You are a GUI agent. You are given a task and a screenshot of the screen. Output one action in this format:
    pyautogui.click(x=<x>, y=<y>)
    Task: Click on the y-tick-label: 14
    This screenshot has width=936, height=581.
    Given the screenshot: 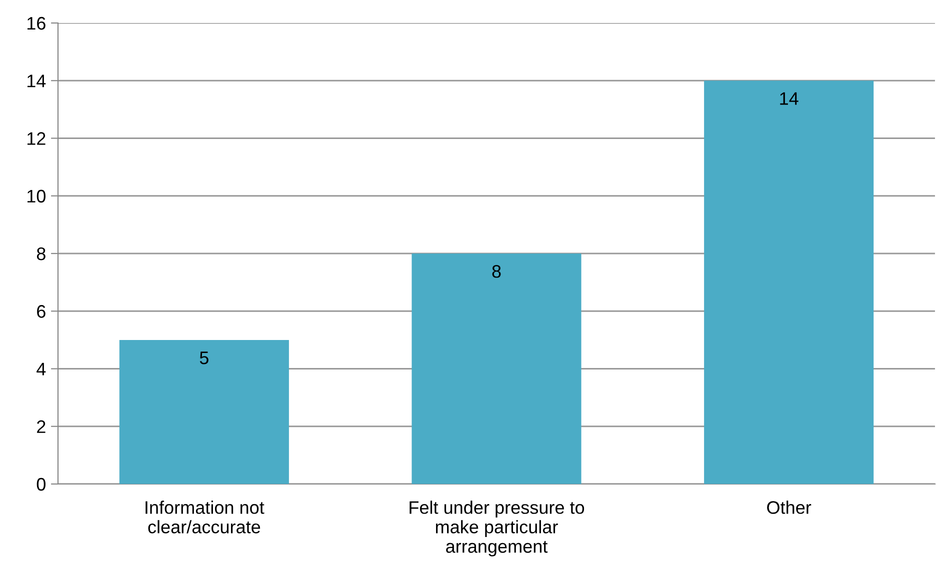 What is the action you would take?
    pyautogui.click(x=36, y=81)
    